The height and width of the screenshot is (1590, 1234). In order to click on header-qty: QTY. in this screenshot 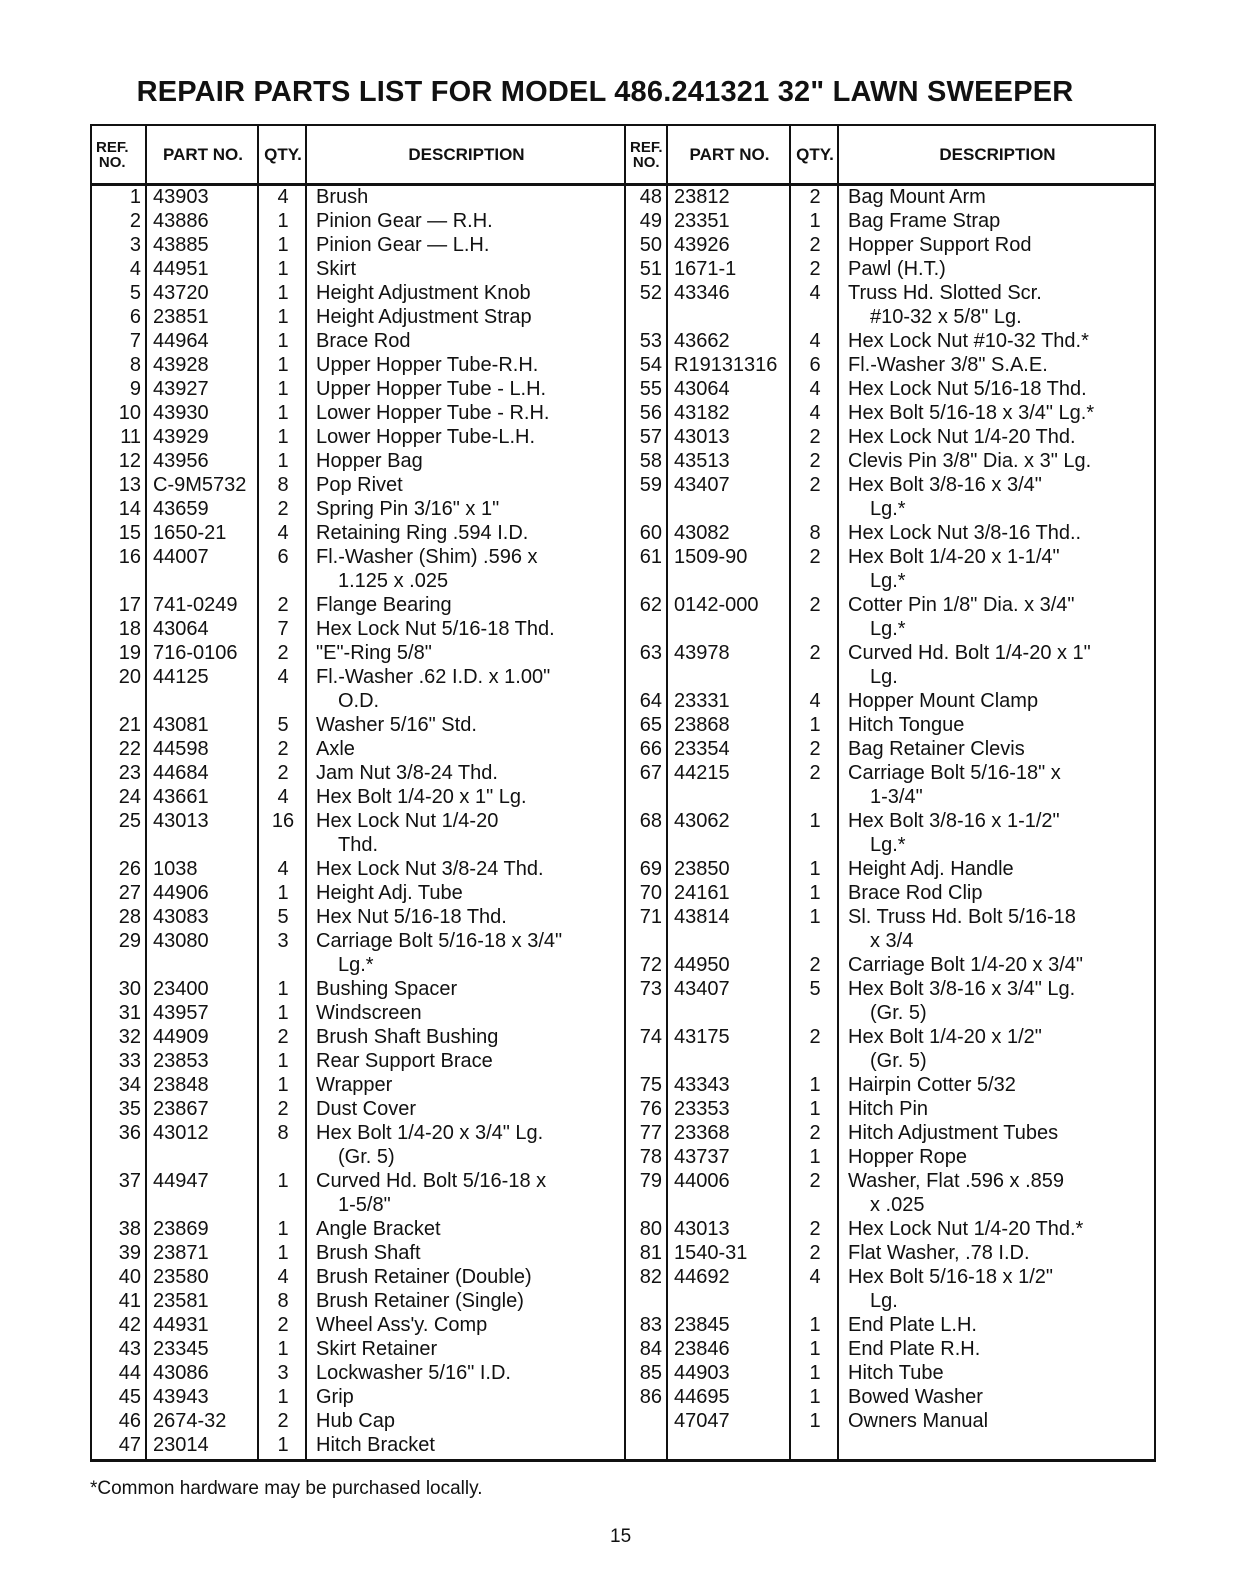, I will do `click(815, 154)`.